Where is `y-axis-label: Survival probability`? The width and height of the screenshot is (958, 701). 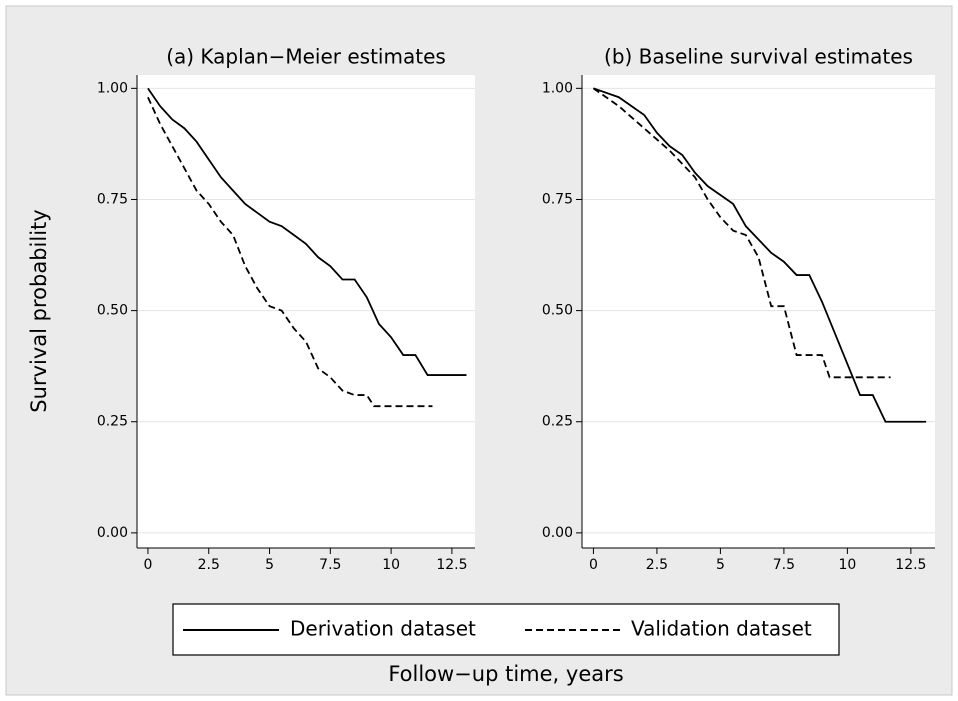 y-axis-label: Survival probability is located at coordinates (39, 310).